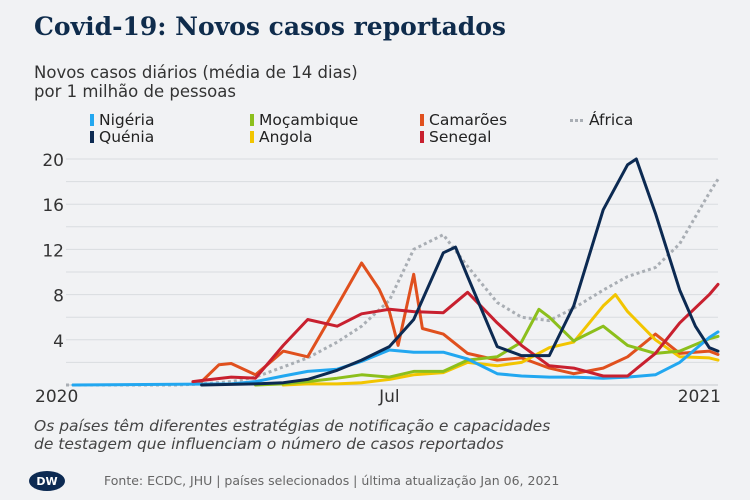  I want to click on legend-label: Moçambique, so click(309, 120).